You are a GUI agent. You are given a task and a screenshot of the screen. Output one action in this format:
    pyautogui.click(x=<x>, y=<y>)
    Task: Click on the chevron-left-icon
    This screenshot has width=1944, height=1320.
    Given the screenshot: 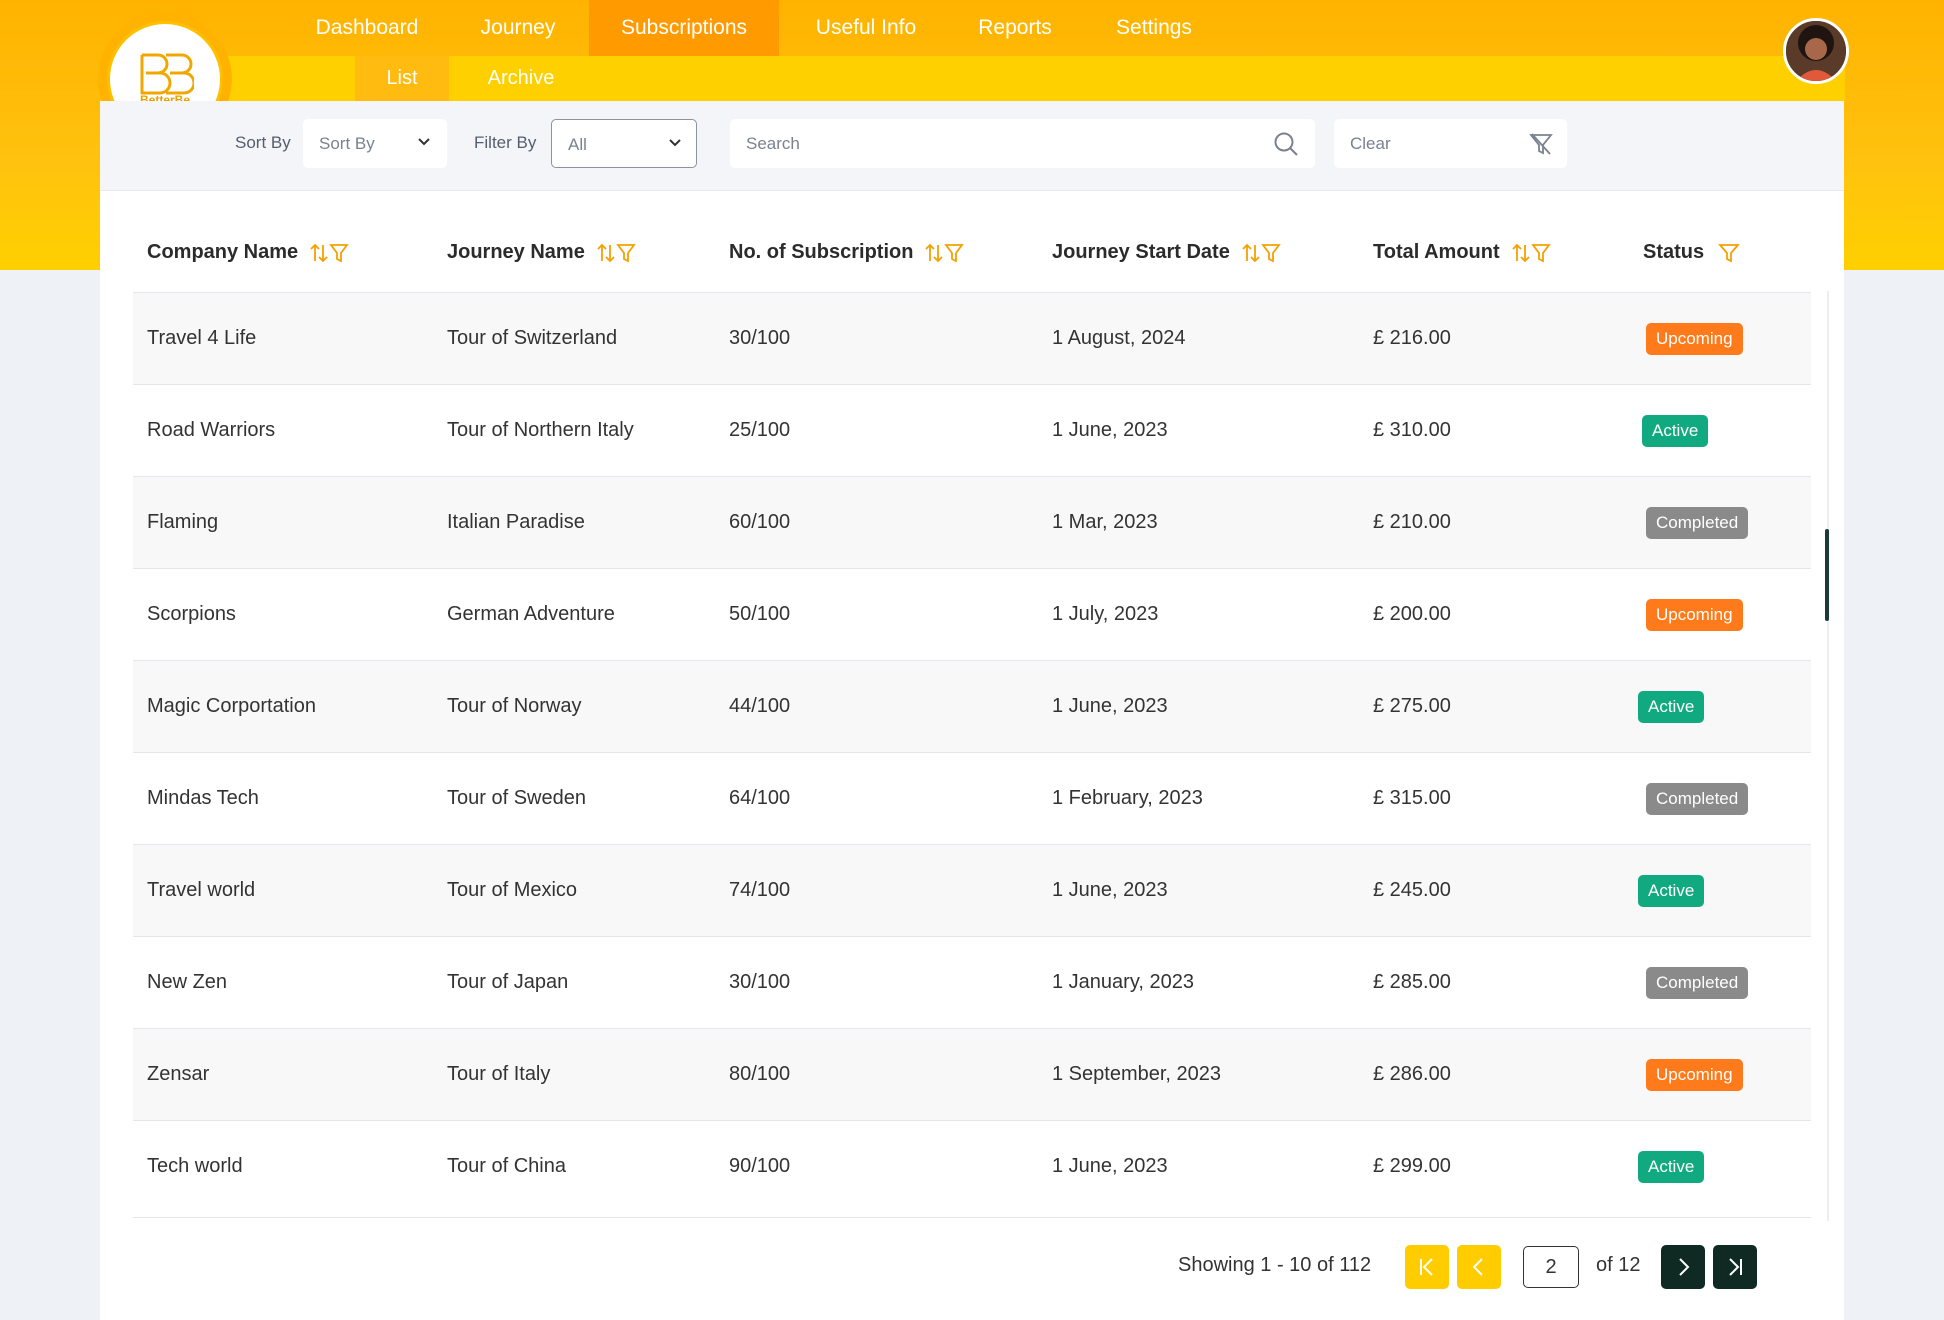 What is the action you would take?
    pyautogui.click(x=1477, y=1267)
    